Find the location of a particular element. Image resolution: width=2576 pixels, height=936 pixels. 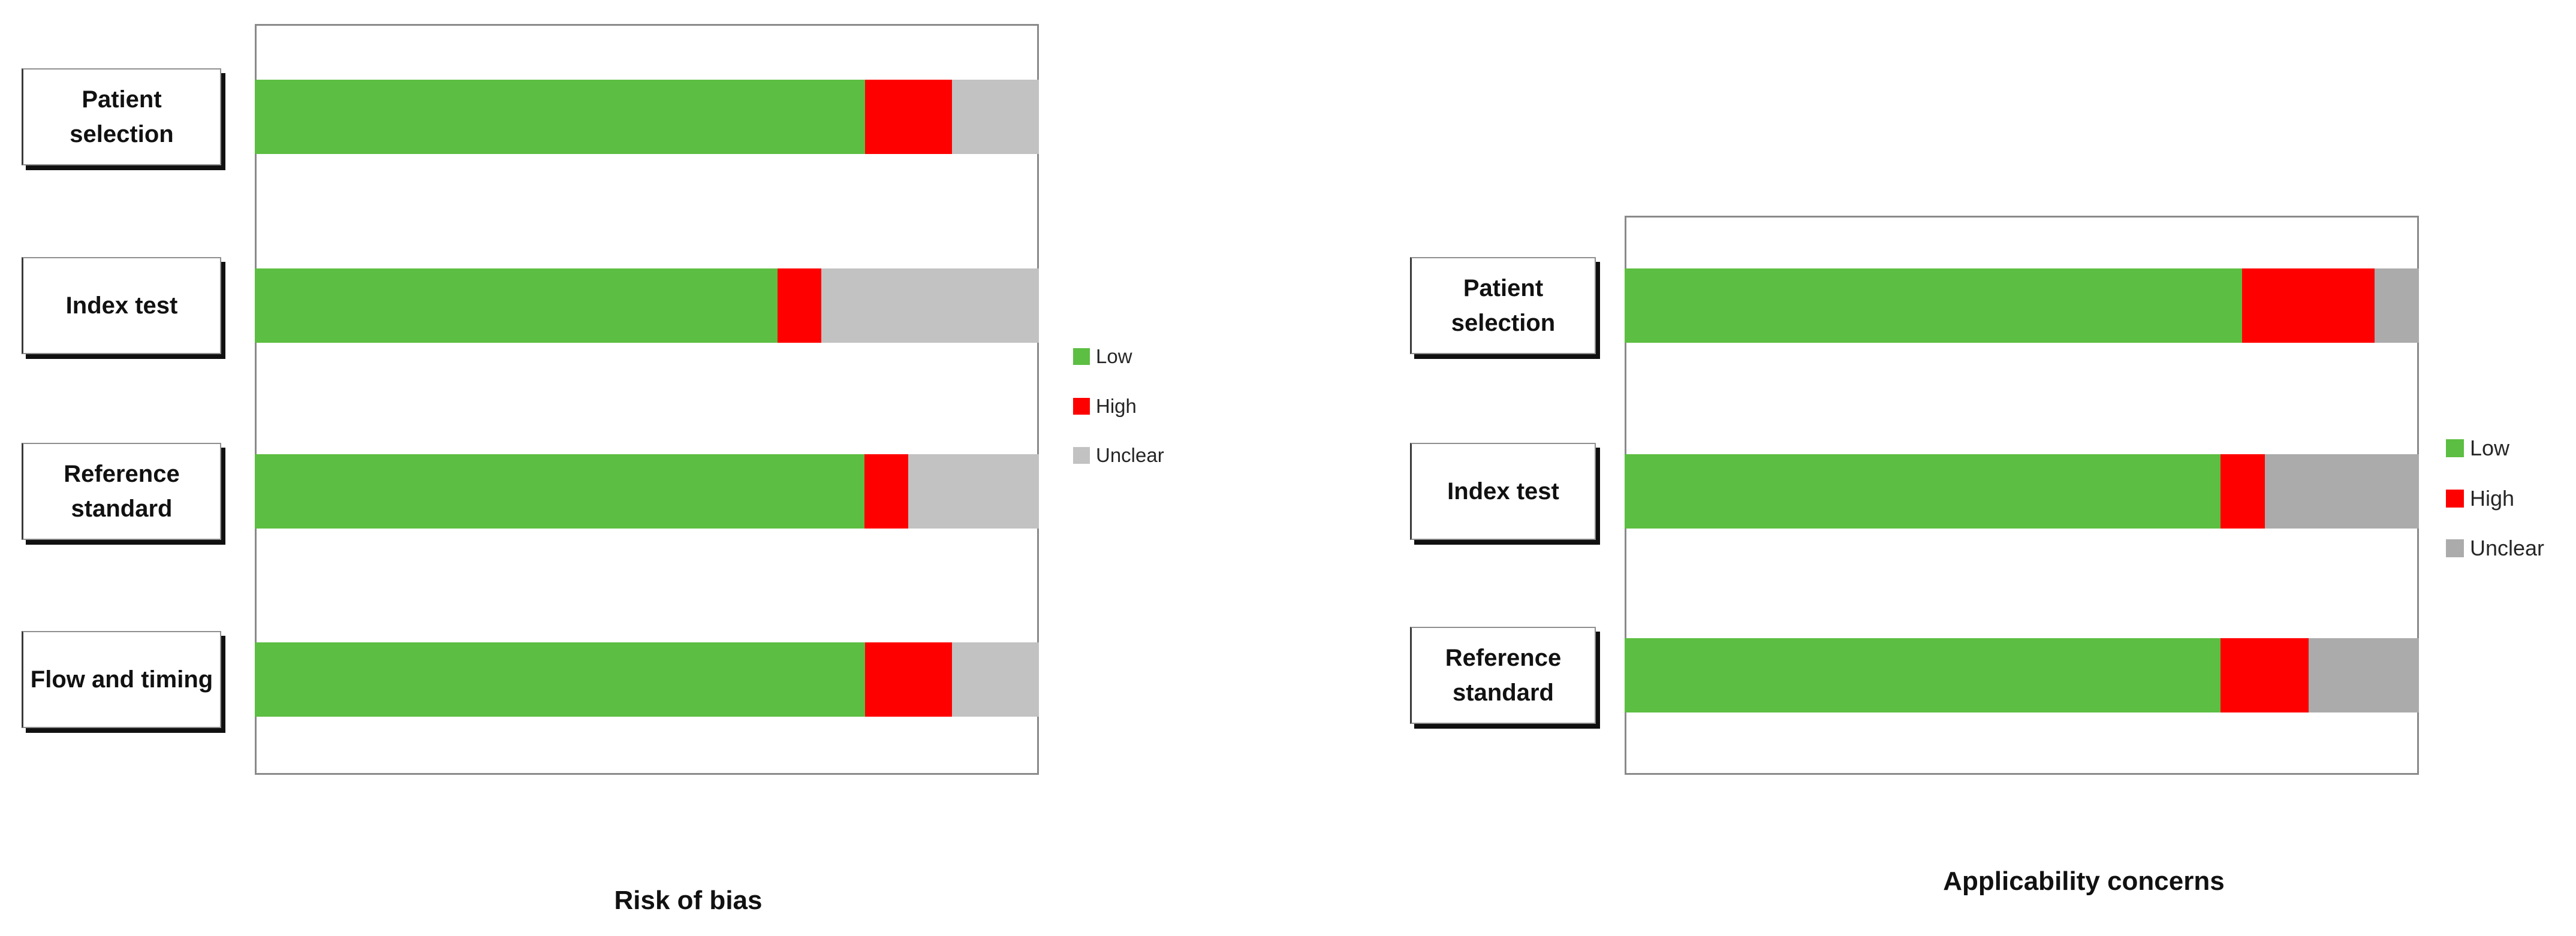

applicability-concerns-patient-selection-unclear-segment is located at coordinates (2396, 306).